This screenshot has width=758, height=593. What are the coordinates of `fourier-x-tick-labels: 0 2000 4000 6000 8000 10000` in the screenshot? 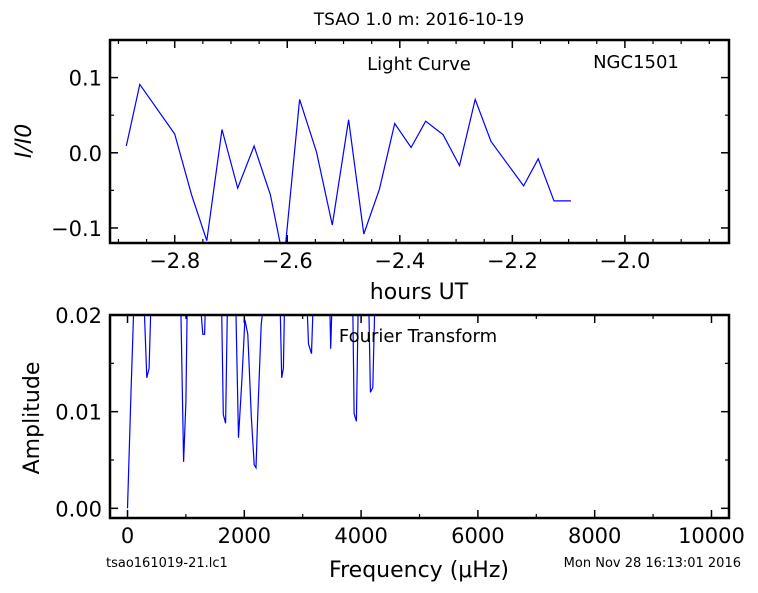 It's located at (433, 536).